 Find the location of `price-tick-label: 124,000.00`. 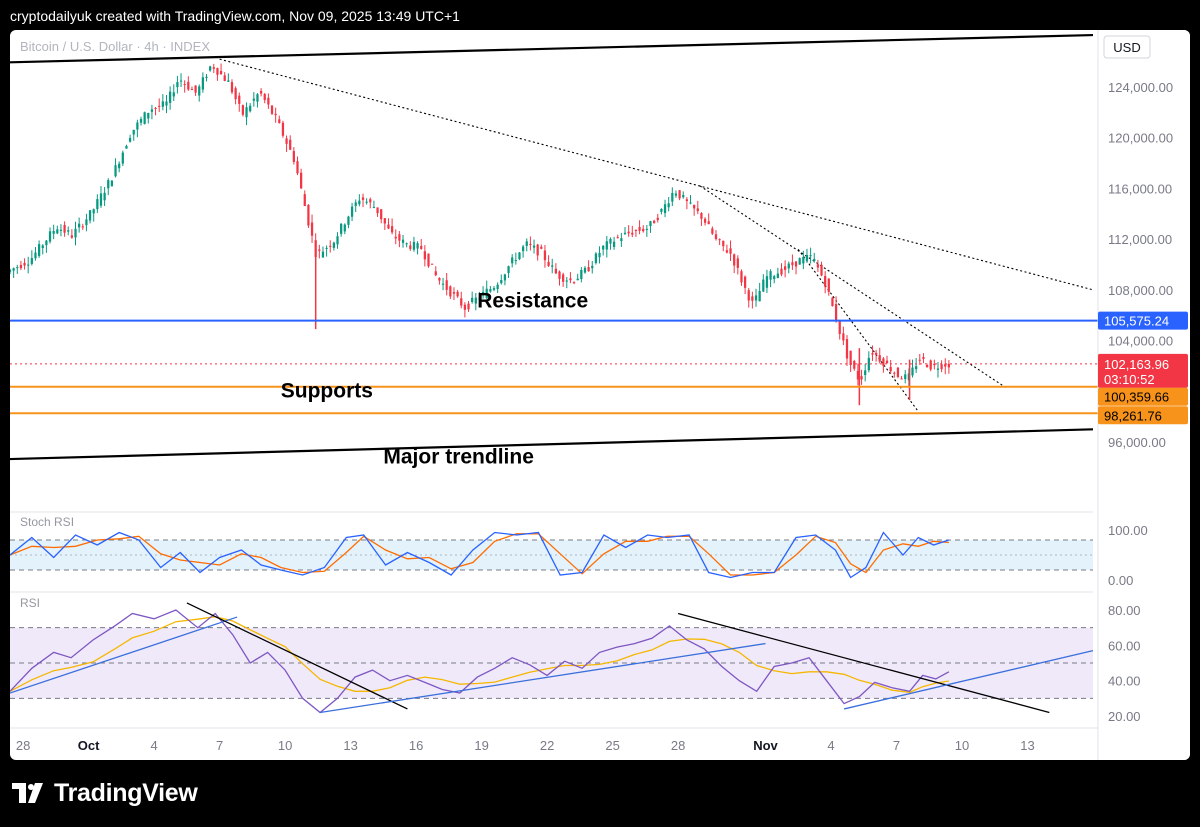

price-tick-label: 124,000.00 is located at coordinates (1140, 87).